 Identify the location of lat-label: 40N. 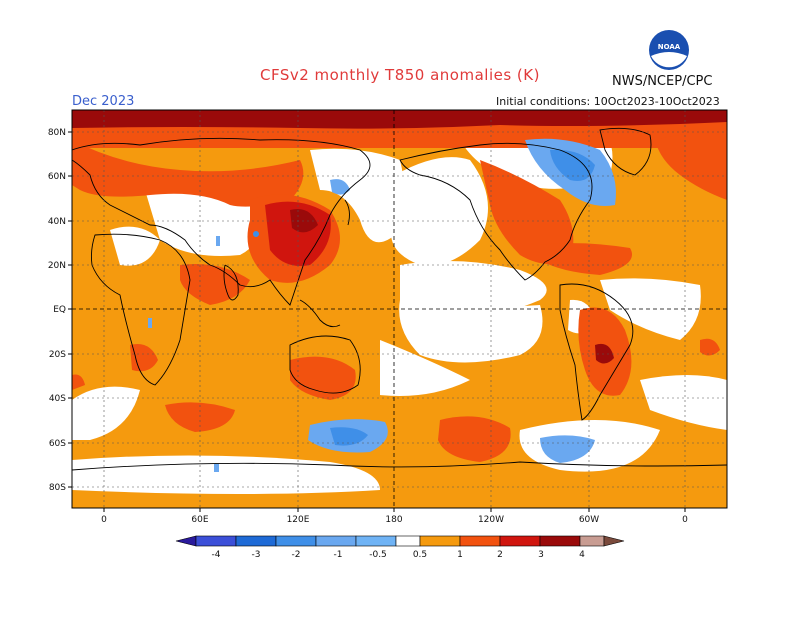
(57, 222).